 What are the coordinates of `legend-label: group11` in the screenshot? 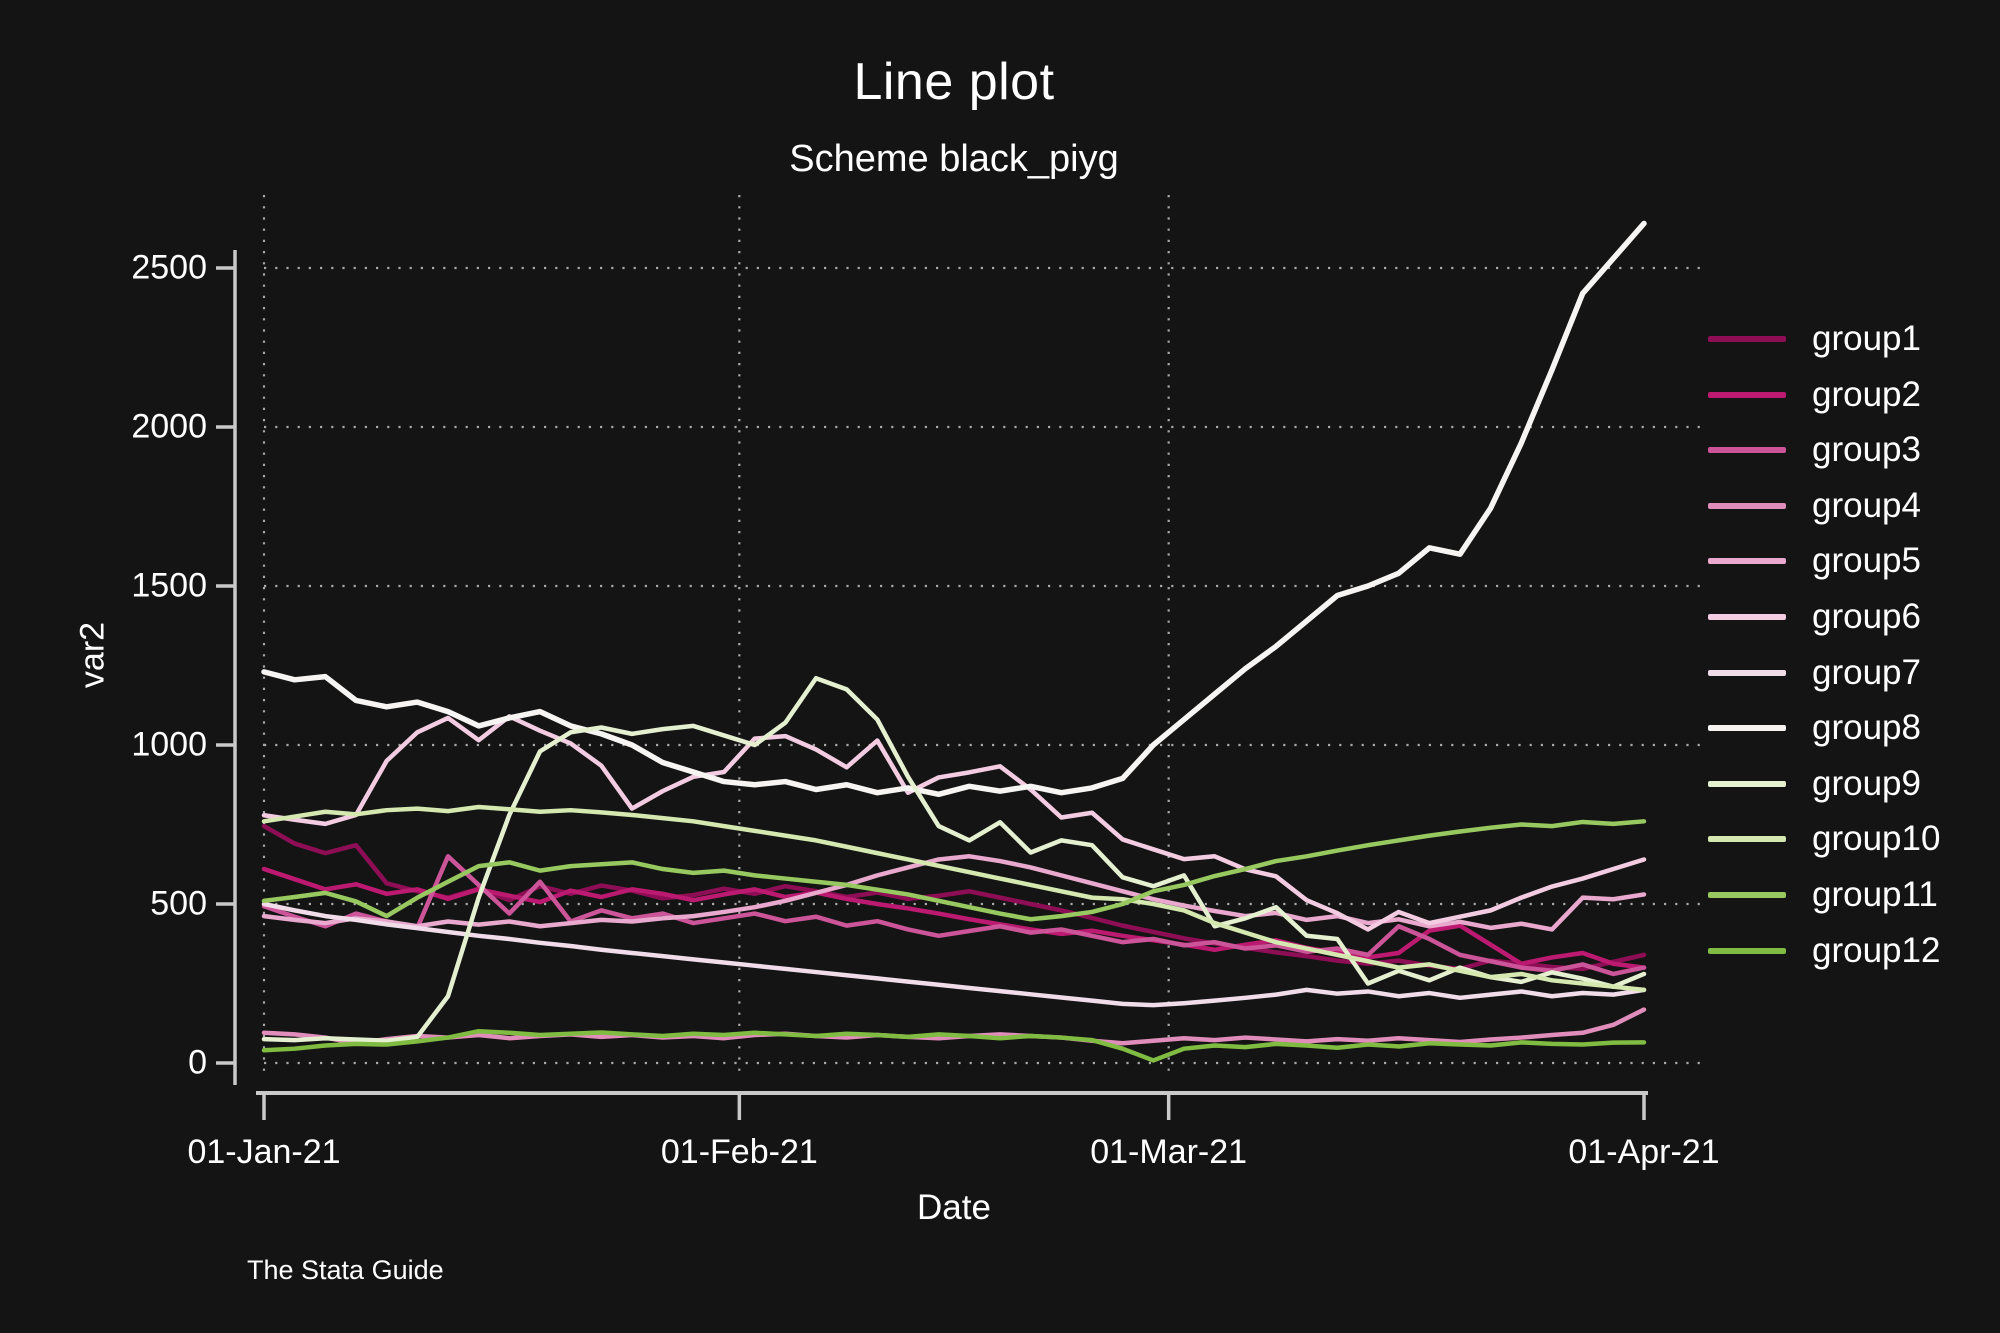 It's located at (1875, 894).